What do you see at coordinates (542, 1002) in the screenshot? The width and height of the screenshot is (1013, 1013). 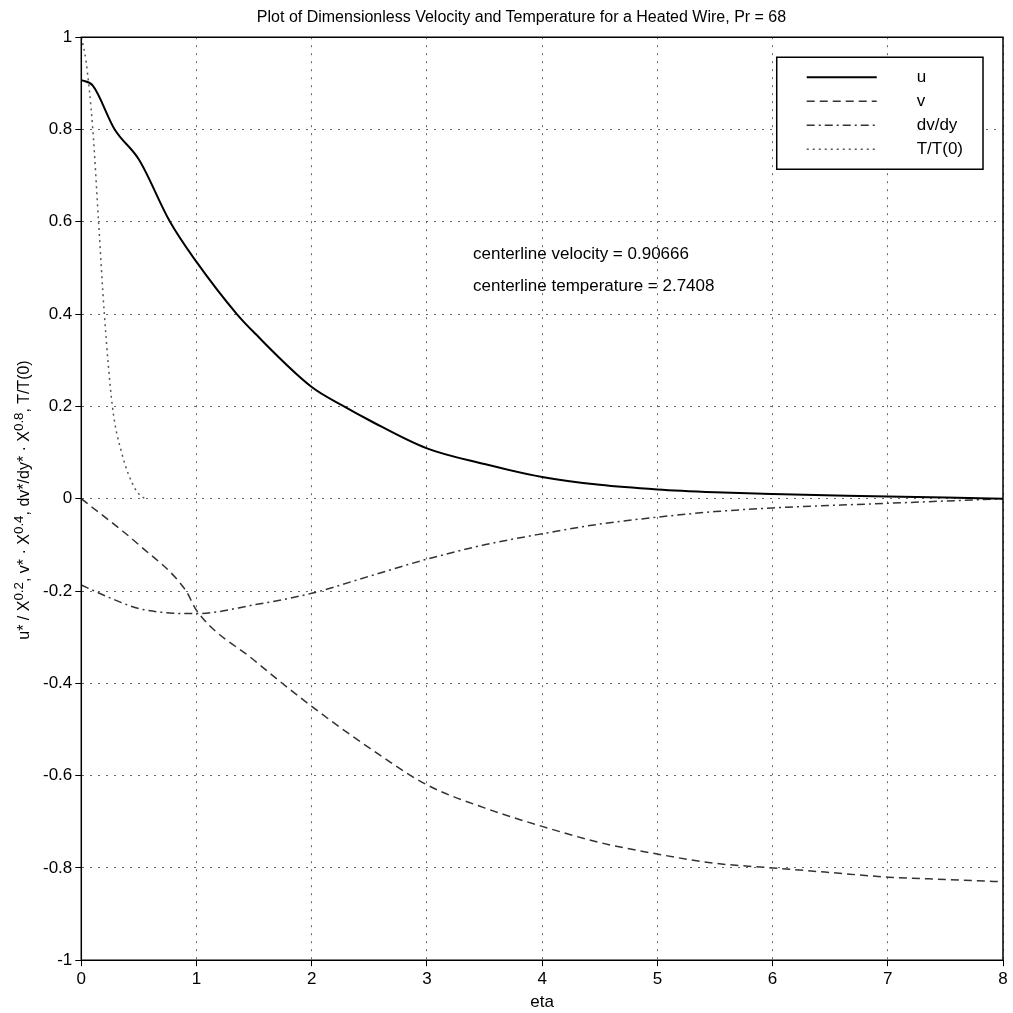 I see `x-axis-title: eta` at bounding box center [542, 1002].